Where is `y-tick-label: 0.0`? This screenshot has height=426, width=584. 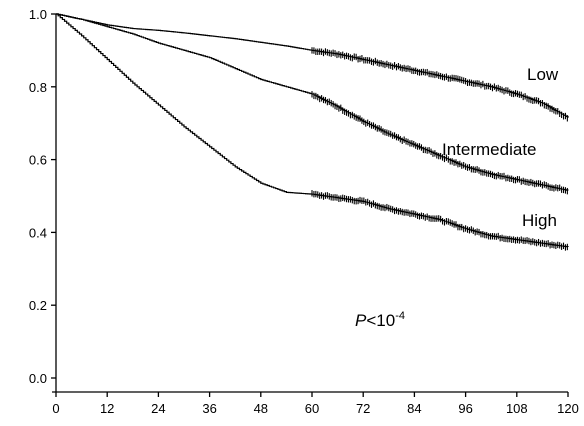 y-tick-label: 0.0 is located at coordinates (38, 378).